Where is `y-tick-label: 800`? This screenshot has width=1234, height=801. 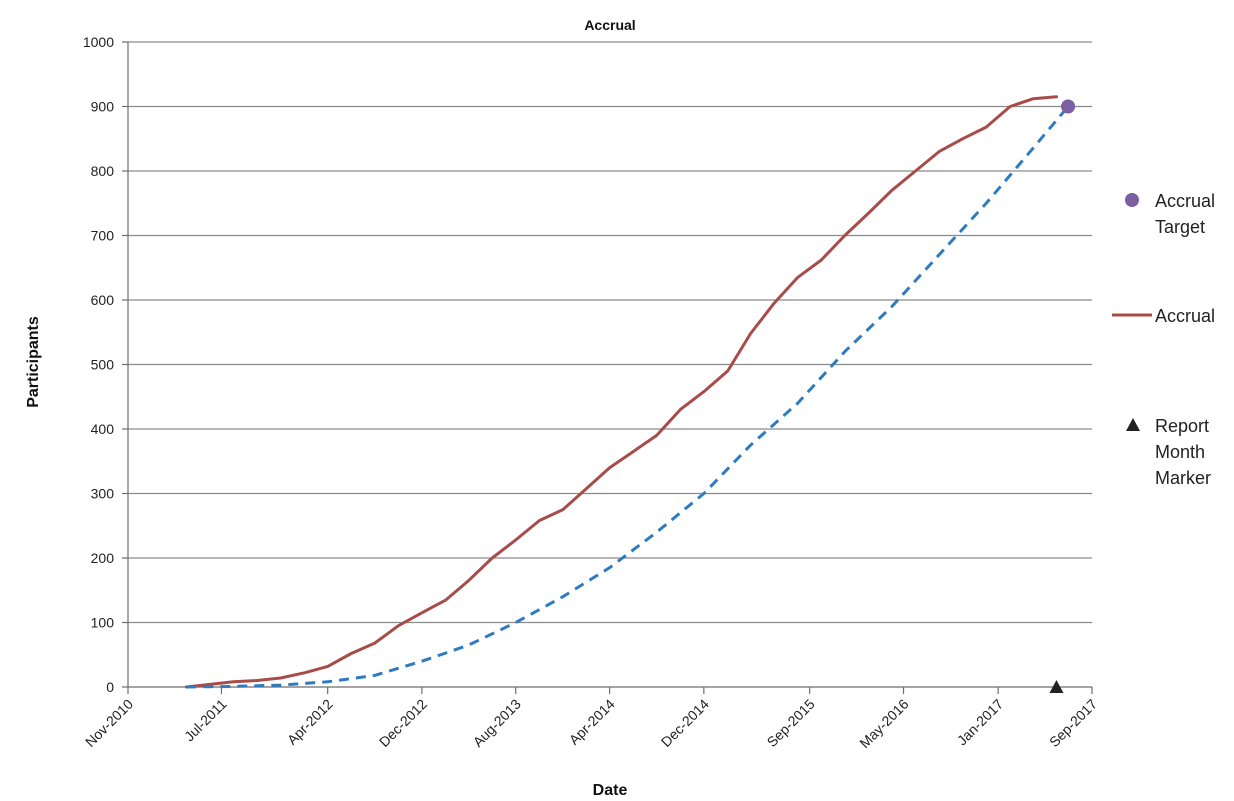 y-tick-label: 800 is located at coordinates (103, 171).